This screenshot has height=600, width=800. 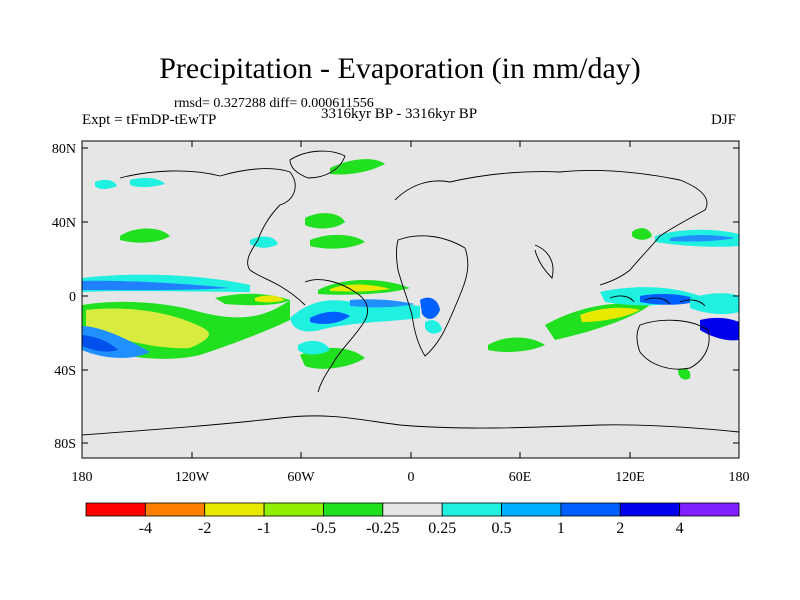 I want to click on colorbar-label: -2, so click(x=205, y=528).